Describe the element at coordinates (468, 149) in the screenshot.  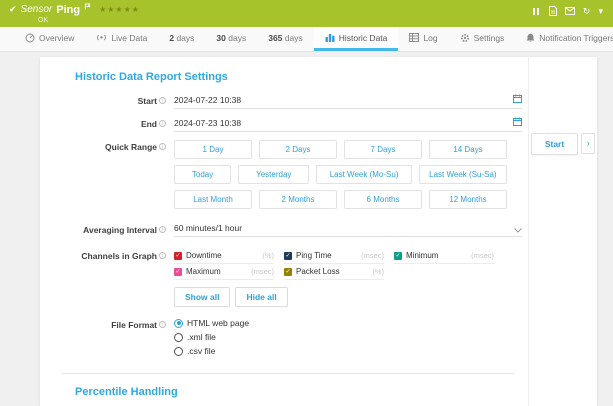
I see `quick-range-14-days: 14 Days` at that location.